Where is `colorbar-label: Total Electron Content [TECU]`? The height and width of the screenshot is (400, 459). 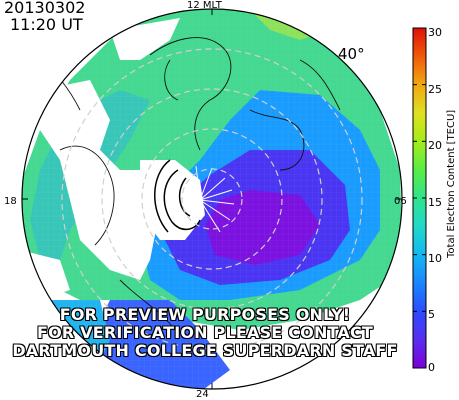
colorbar-label: Total Electron Content [TECU] is located at coordinates (451, 183).